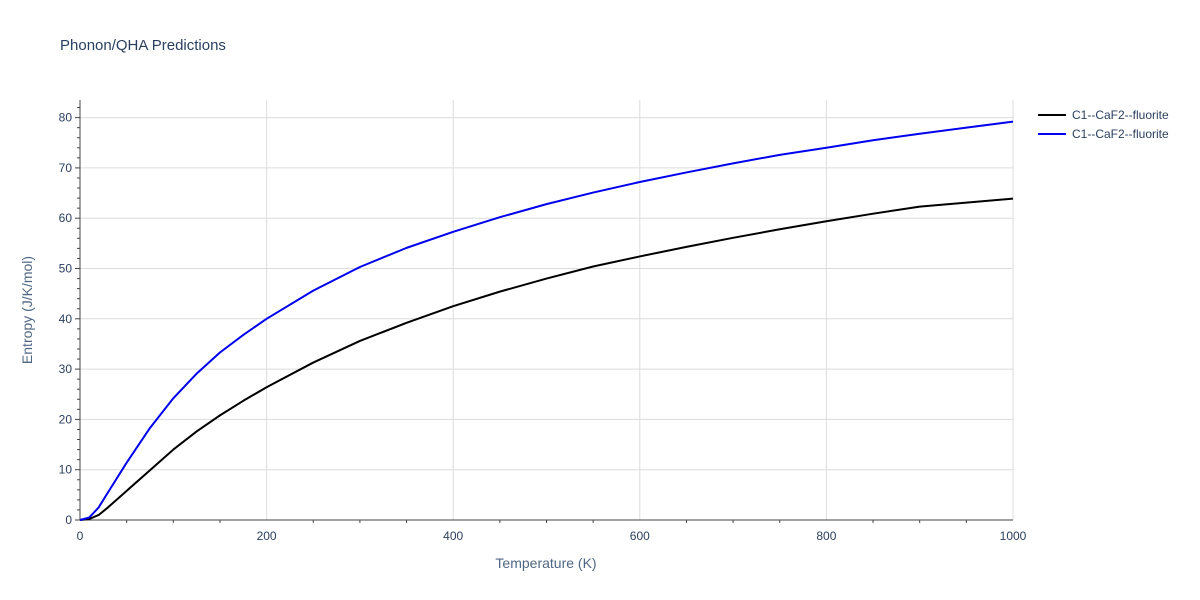 This screenshot has height=600, width=1200. I want to click on legend-label-1: C1--CaF2--fluorite, so click(1120, 134).